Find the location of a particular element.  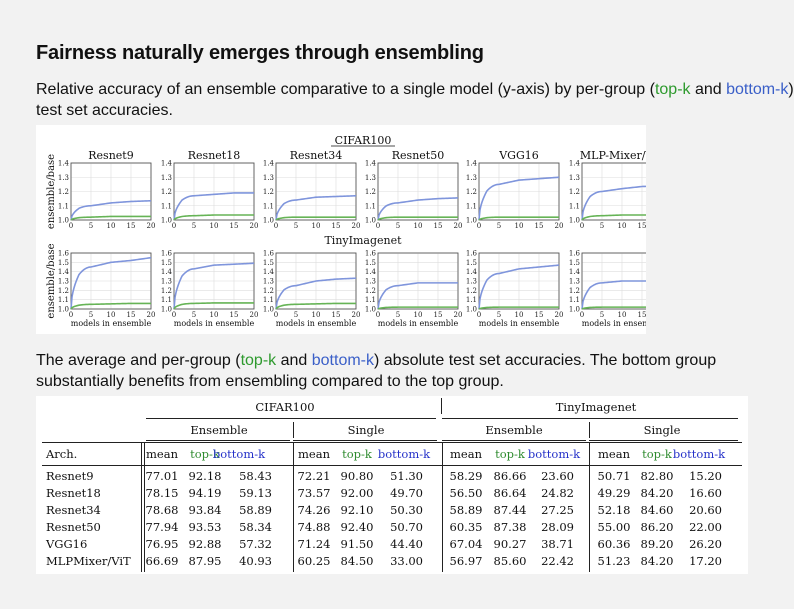

table-cell: 90.27 is located at coordinates (510, 544).